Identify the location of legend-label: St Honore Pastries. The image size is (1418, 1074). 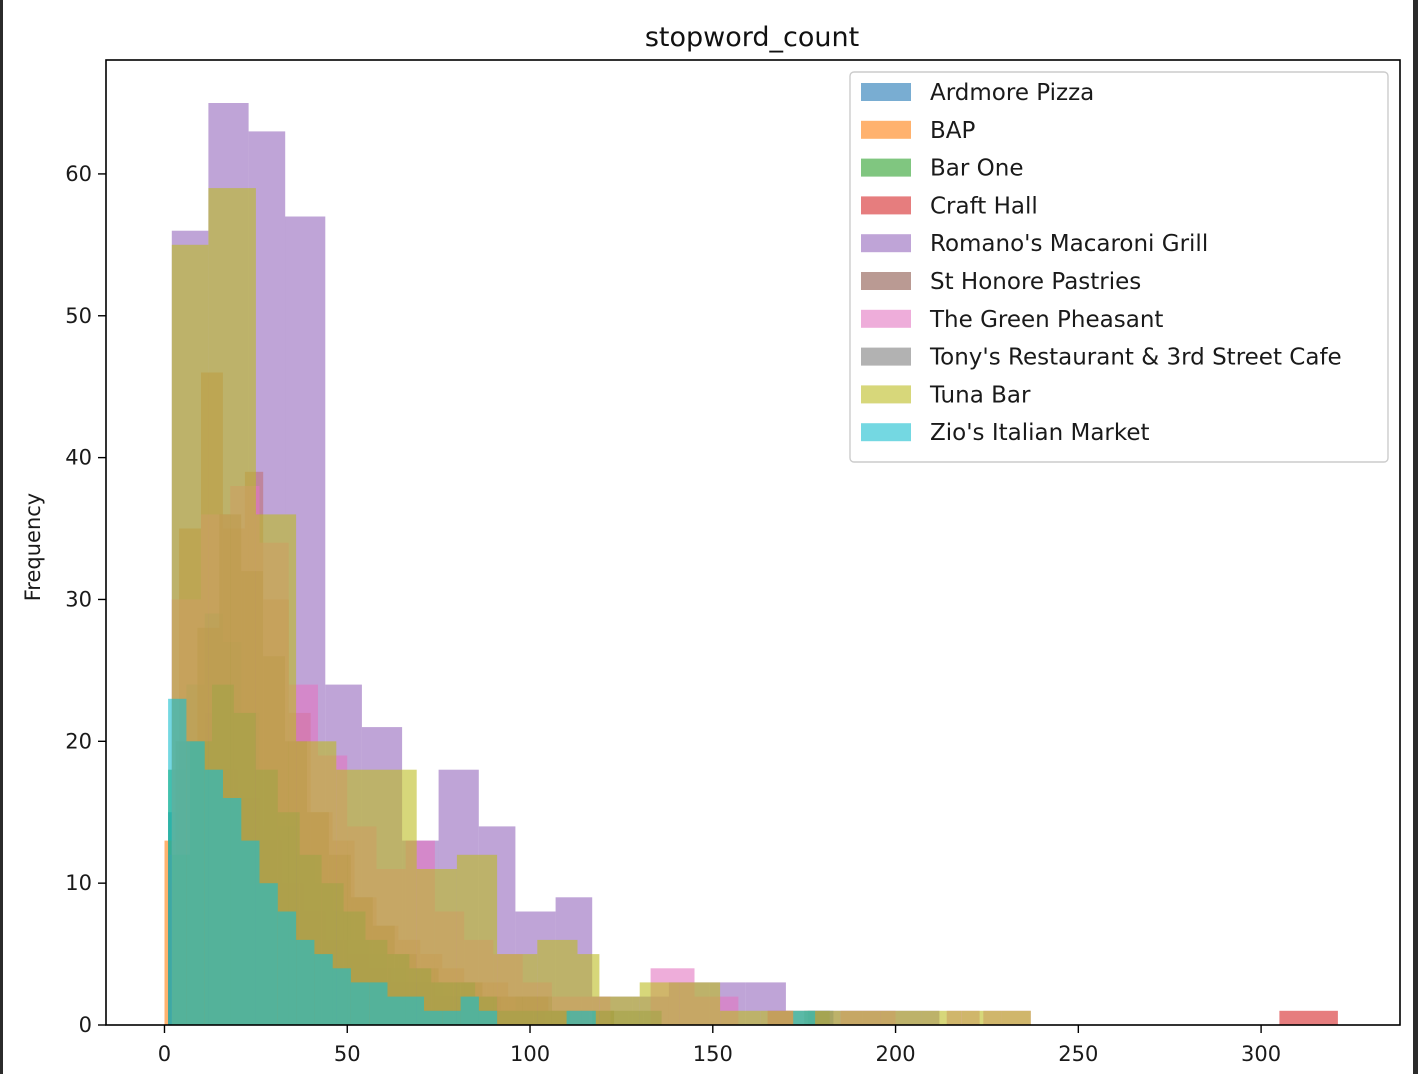
(1035, 282).